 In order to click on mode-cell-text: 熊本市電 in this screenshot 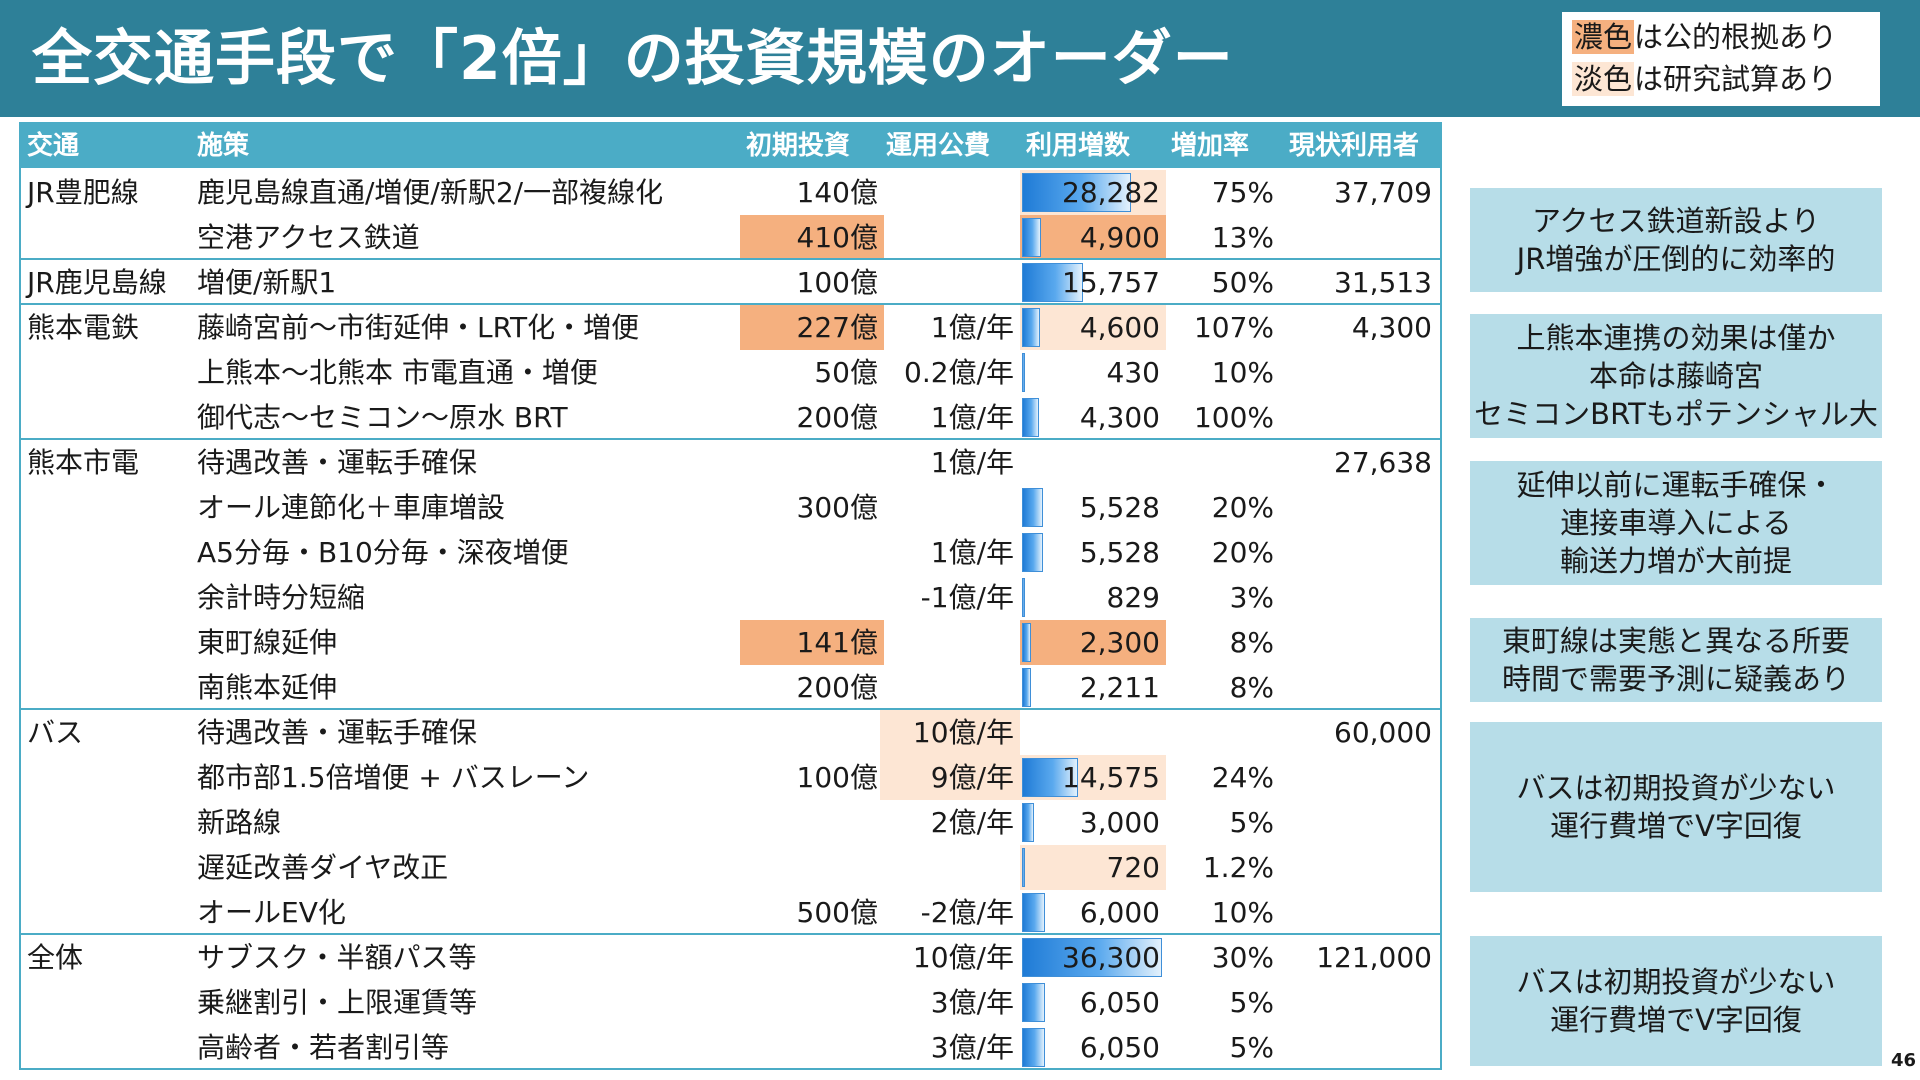, I will do `click(83, 462)`.